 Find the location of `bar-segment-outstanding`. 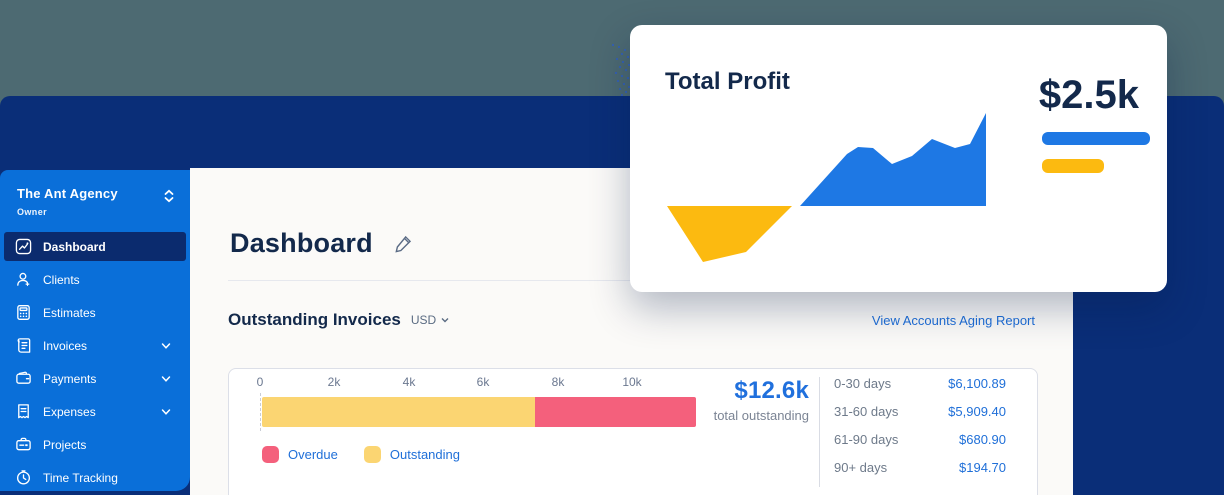

bar-segment-outstanding is located at coordinates (398, 412).